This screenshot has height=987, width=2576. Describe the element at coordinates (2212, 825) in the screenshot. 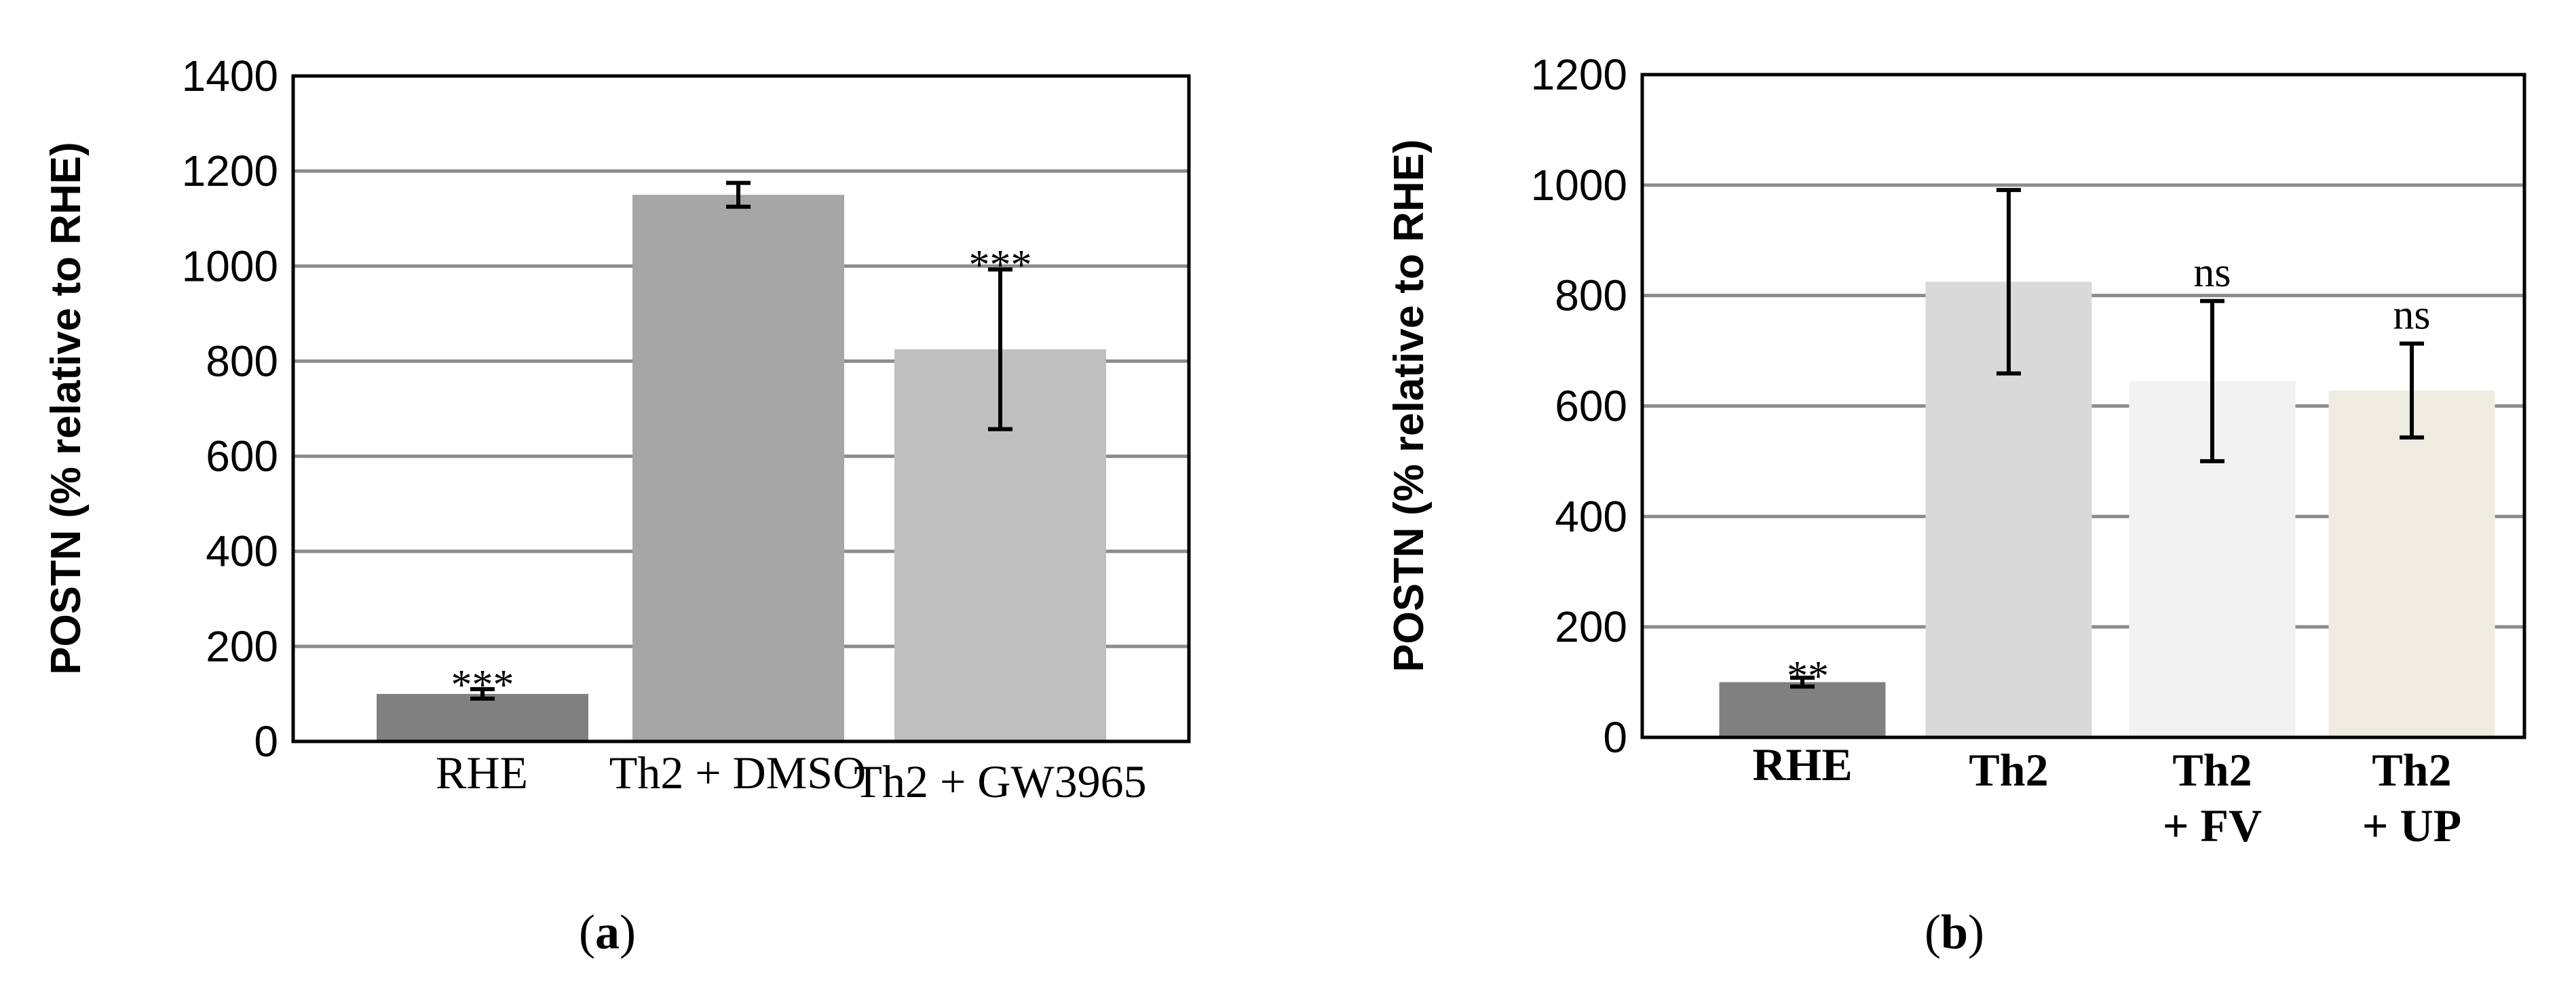

I see `x-category-label: + FV` at that location.